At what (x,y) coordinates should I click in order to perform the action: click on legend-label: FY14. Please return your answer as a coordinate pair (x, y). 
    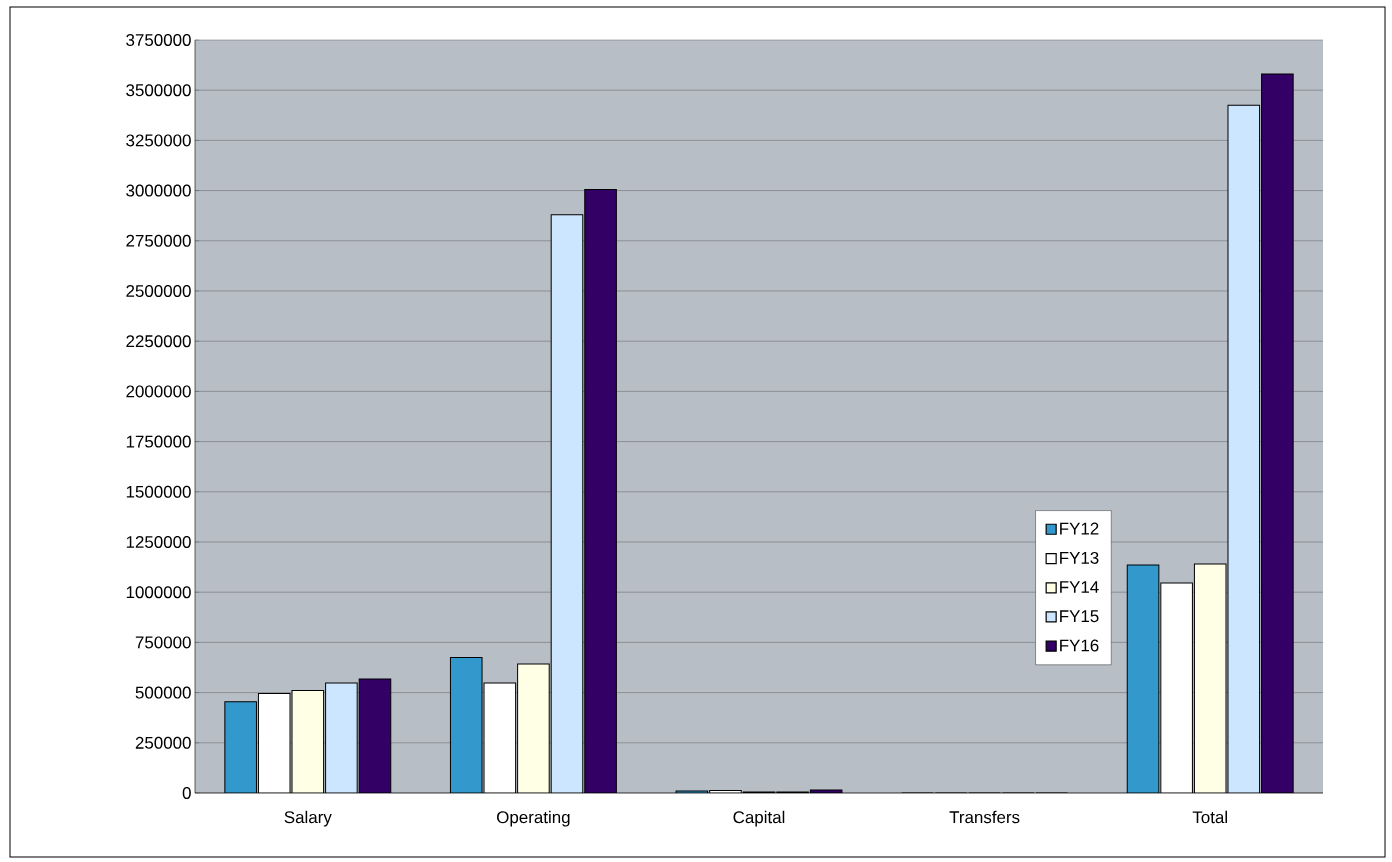
    Looking at the image, I should click on (1079, 587).